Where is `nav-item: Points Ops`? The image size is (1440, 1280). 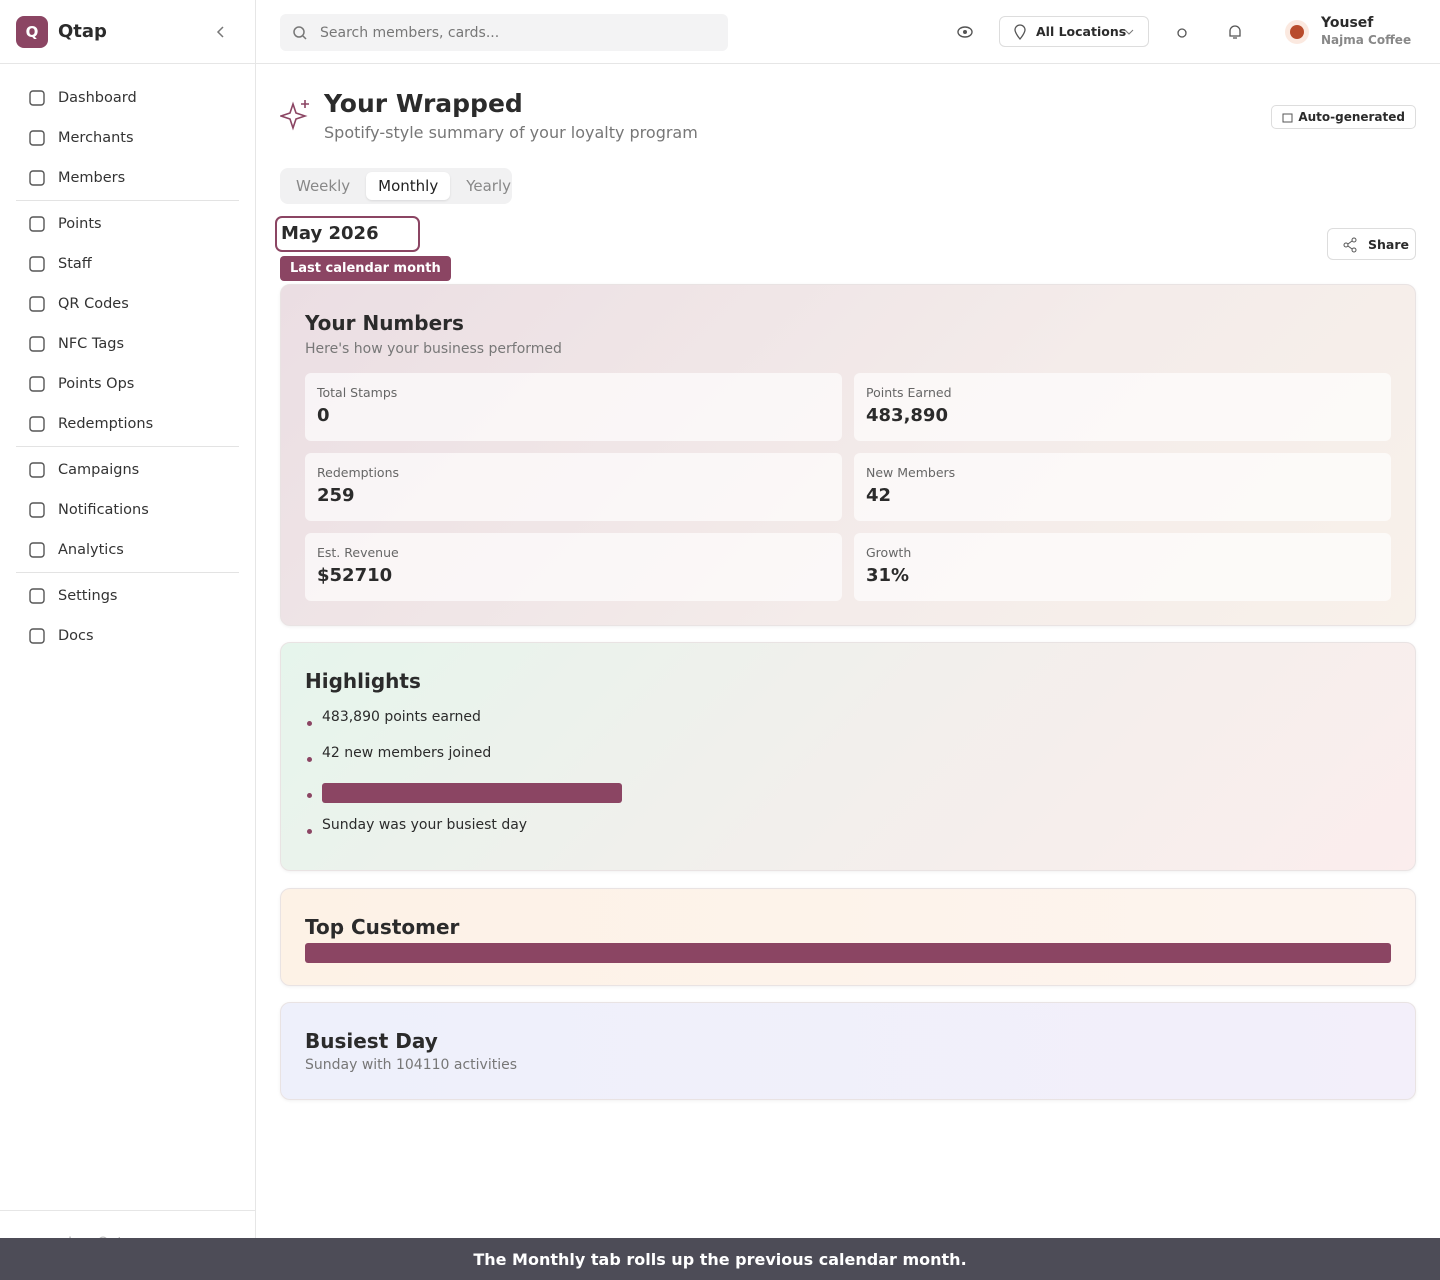
nav-item: Points Ops is located at coordinates (127, 384).